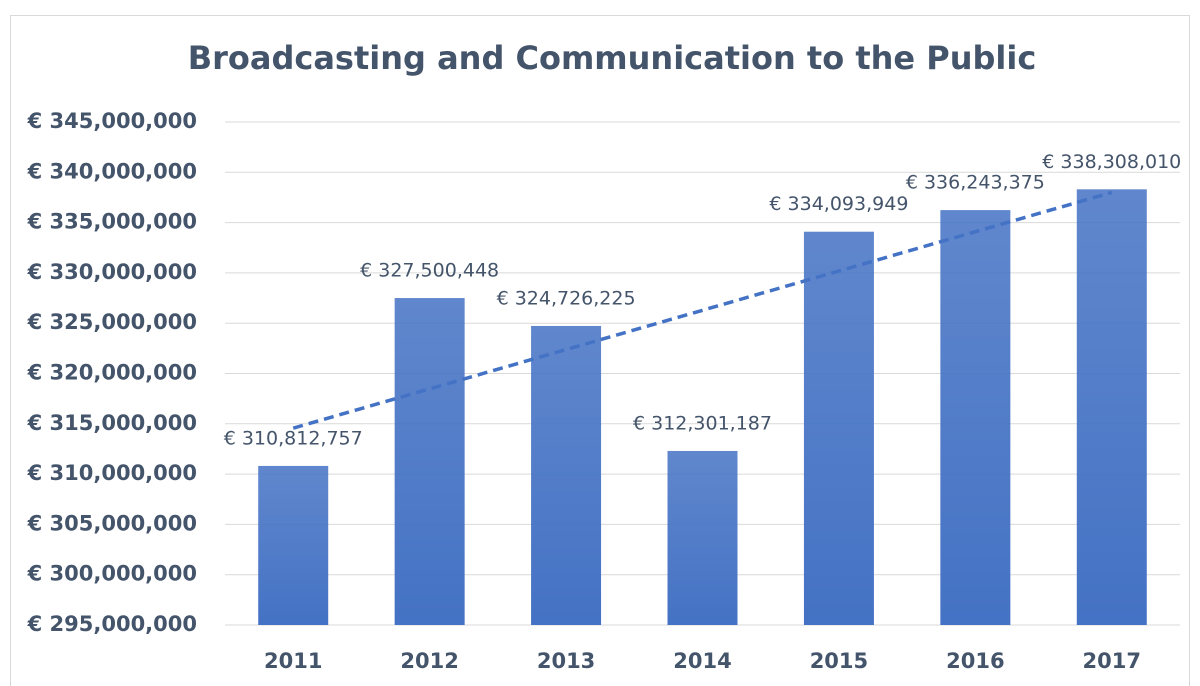  Describe the element at coordinates (293, 661) in the screenshot. I see `x-tick-label: 2011` at that location.